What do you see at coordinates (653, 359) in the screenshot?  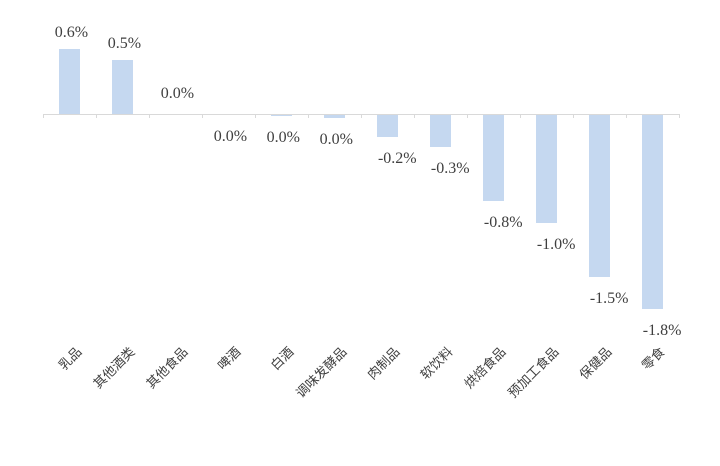 I see `x-axis-label: 零食` at bounding box center [653, 359].